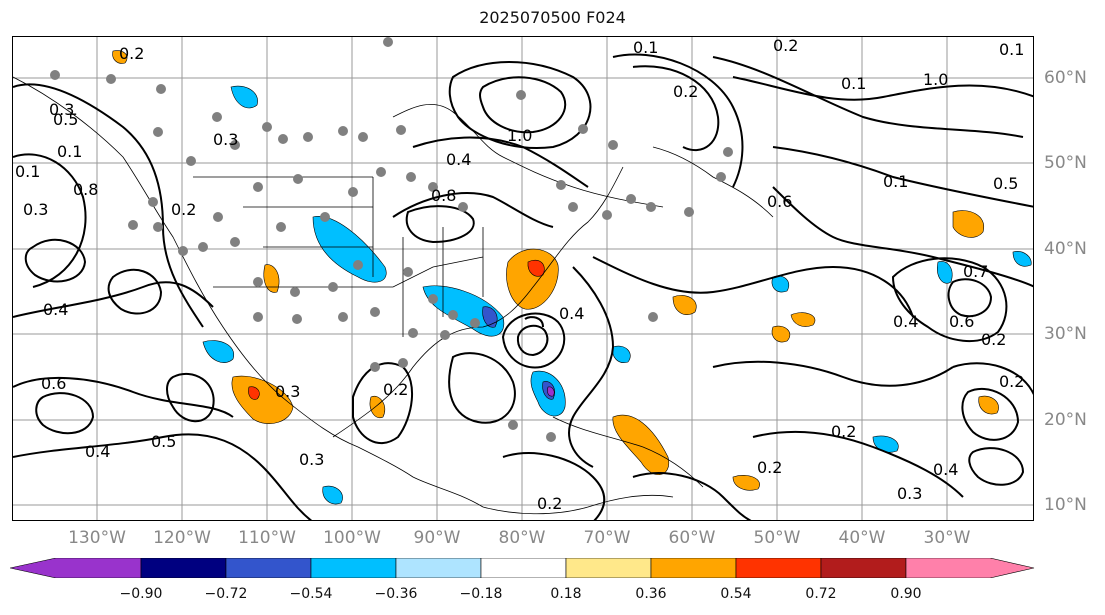 The height and width of the screenshot is (615, 1105). I want to click on lon-label: 60°W, so click(692, 538).